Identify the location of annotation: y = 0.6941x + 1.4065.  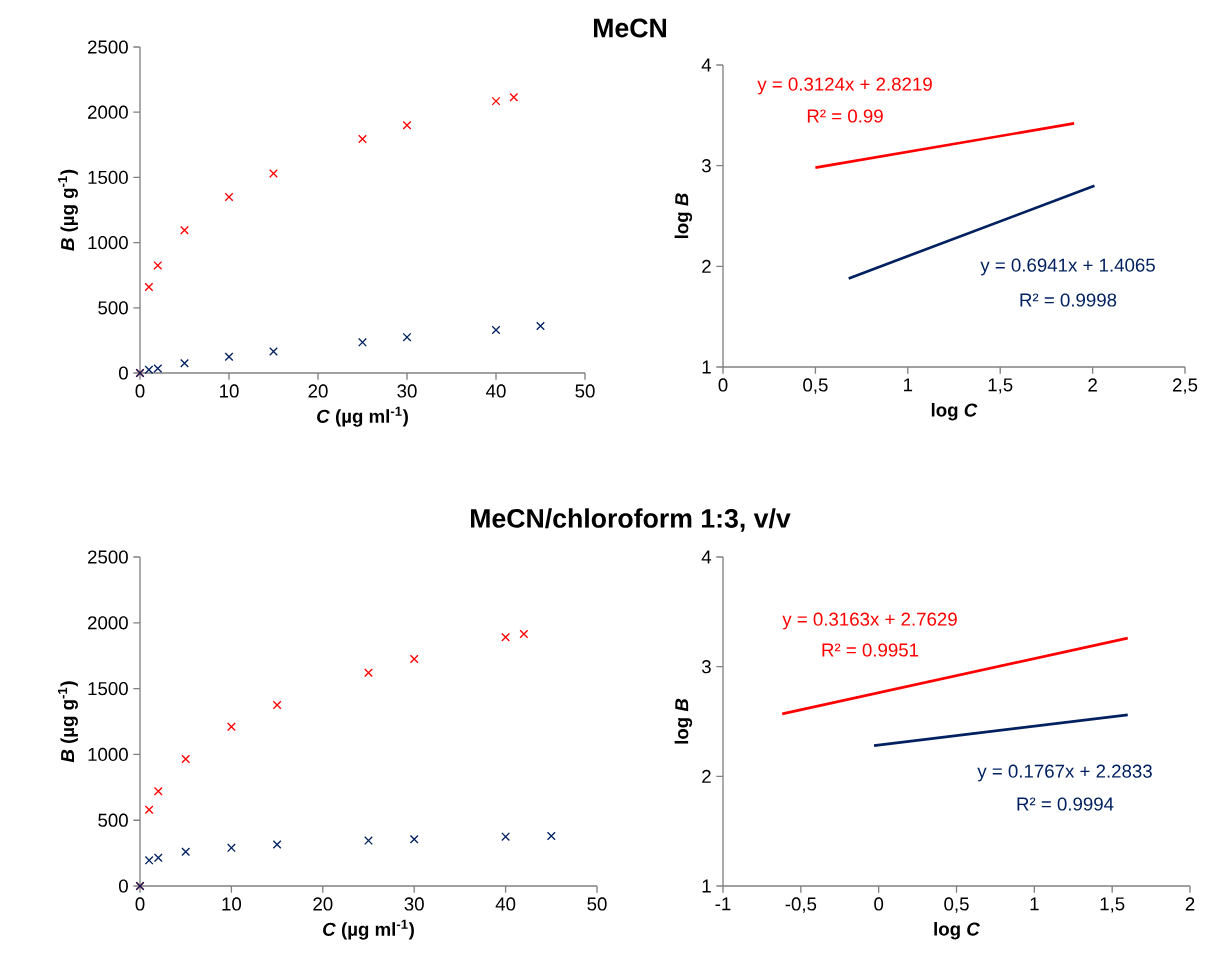
(1067, 267).